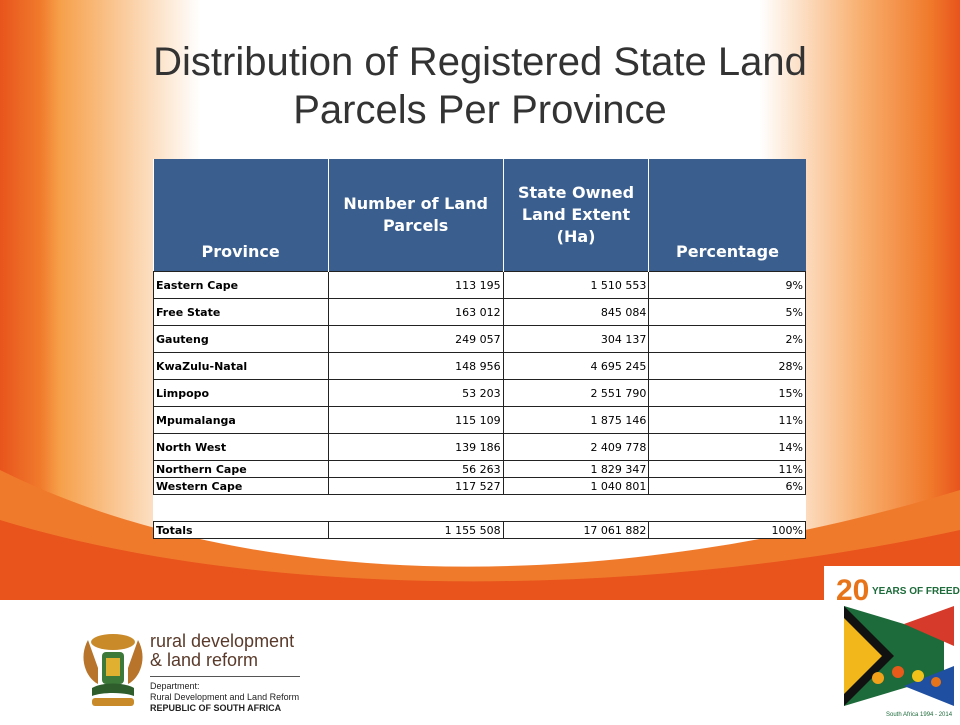 The height and width of the screenshot is (725, 960). I want to click on parcels-cell: 53 203, so click(415, 393).